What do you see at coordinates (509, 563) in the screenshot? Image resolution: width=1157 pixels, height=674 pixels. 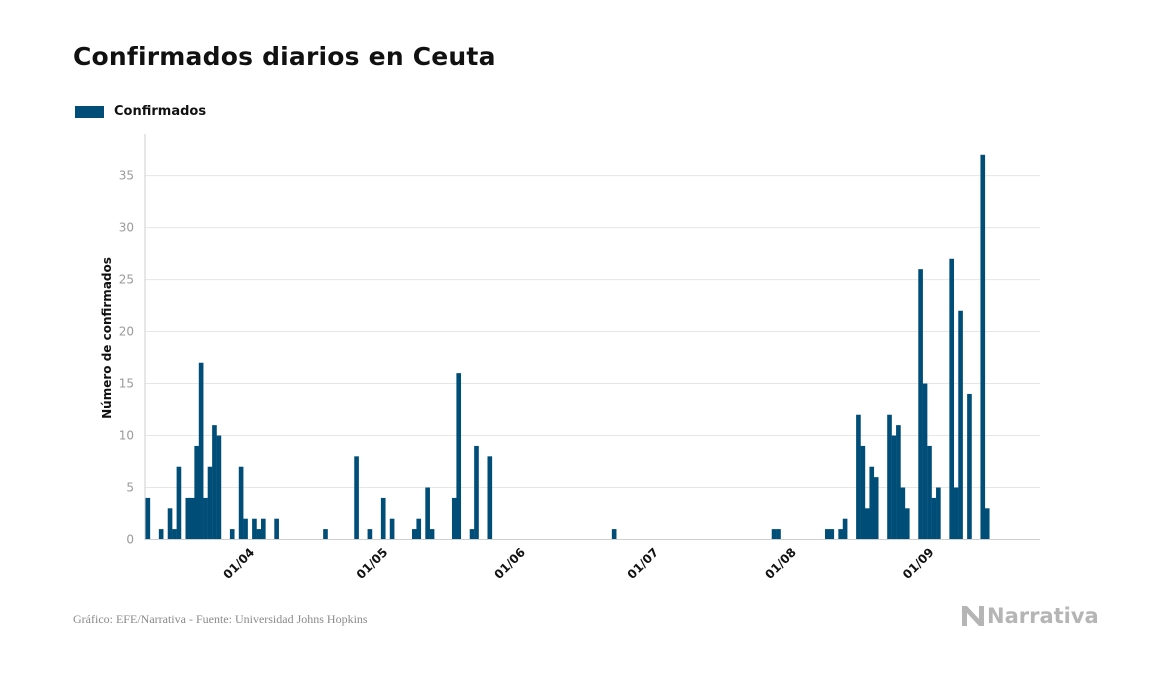 I see `x-tick-label: 01/06` at bounding box center [509, 563].